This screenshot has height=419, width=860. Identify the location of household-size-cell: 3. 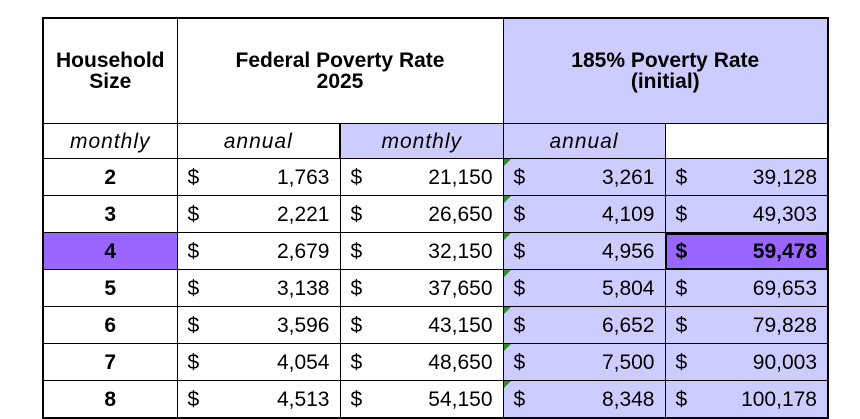
(110, 214).